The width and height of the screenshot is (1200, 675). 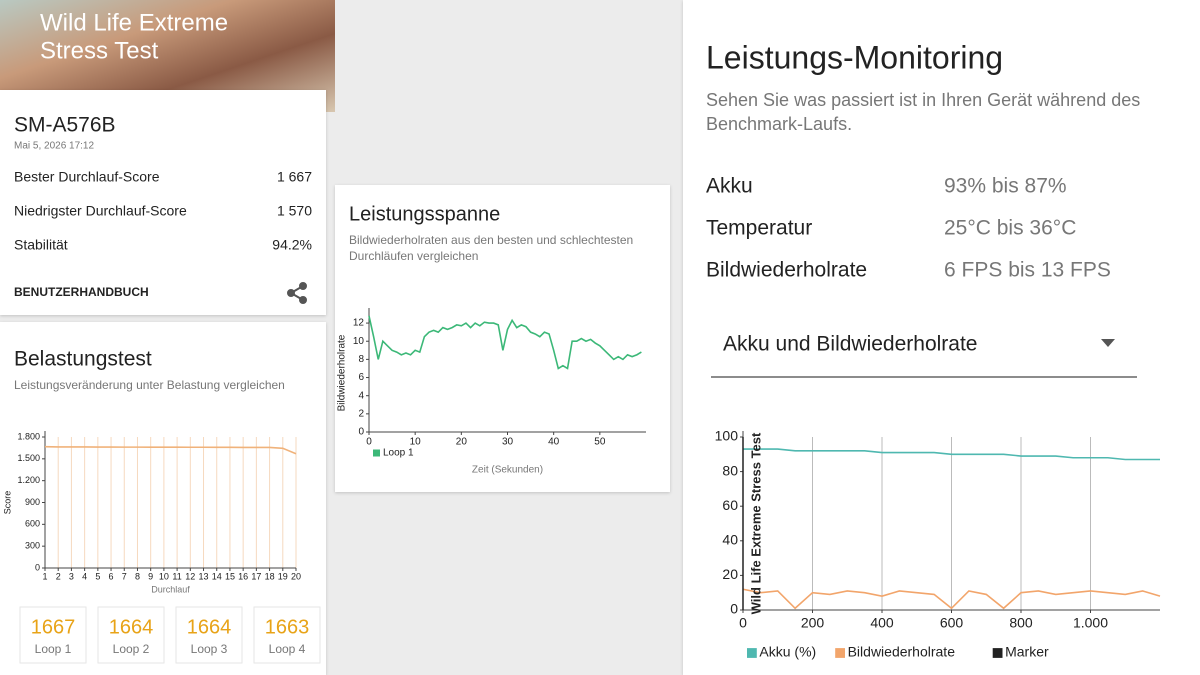 I want to click on header-title: Stress Test, so click(x=99, y=50).